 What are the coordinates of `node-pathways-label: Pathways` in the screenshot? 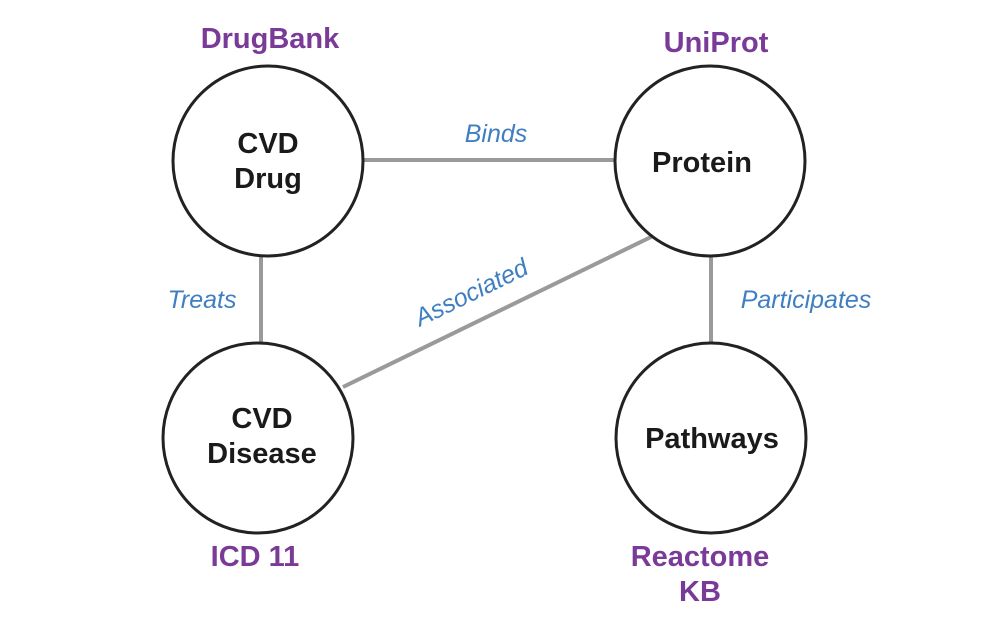 It's located at (712, 439).